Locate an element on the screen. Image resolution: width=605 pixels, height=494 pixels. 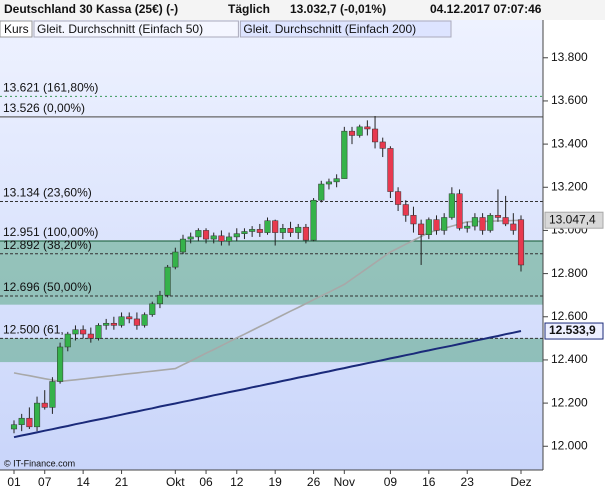
level-label: 13.134 (23,60%) is located at coordinates (47, 193).